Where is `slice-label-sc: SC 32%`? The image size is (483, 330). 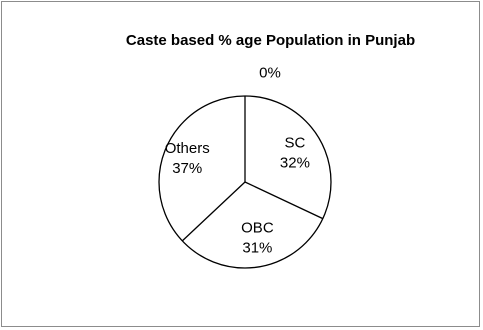
slice-label-sc: SC 32% is located at coordinates (295, 153).